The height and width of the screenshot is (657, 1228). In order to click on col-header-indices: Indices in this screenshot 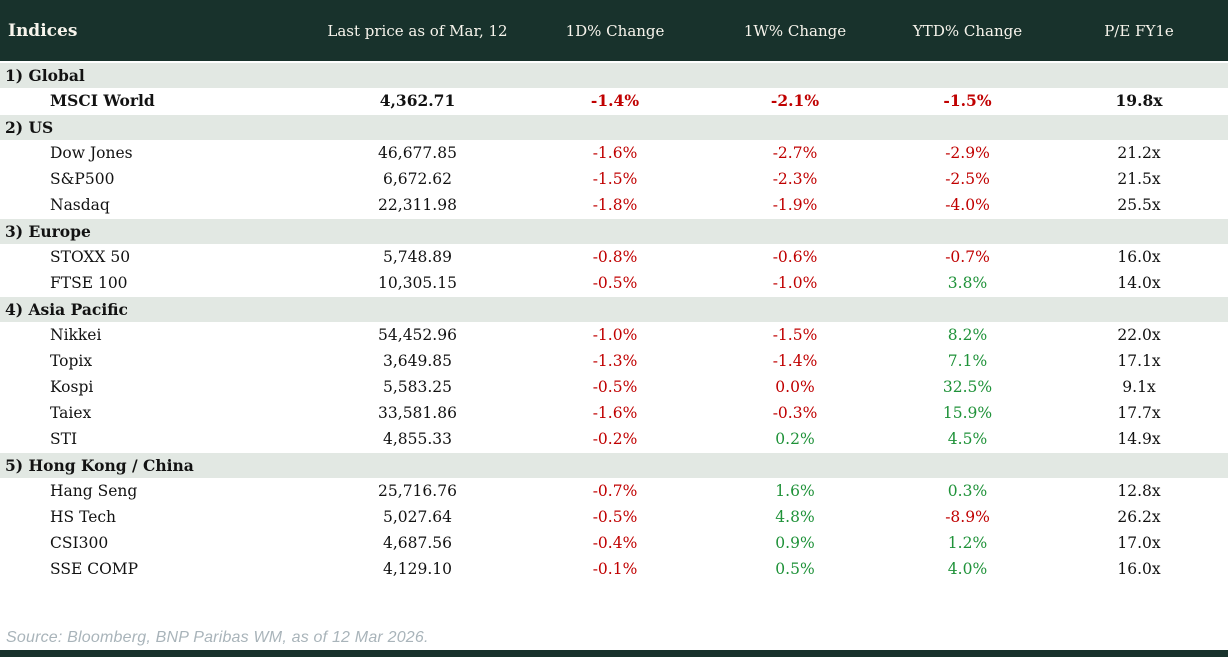, I will do `click(43, 30)`.